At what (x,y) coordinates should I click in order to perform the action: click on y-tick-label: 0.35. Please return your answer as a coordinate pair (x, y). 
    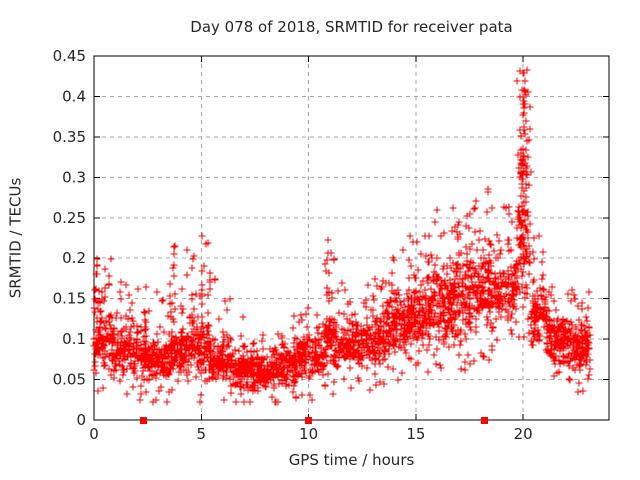
    Looking at the image, I should click on (69, 137).